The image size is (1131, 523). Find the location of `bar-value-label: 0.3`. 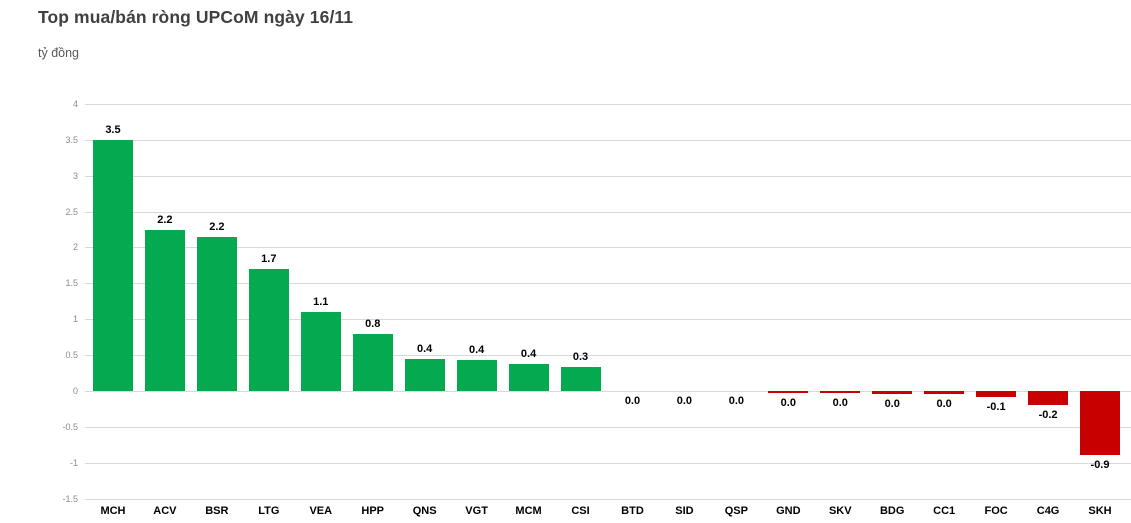

bar-value-label: 0.3 is located at coordinates (580, 357).